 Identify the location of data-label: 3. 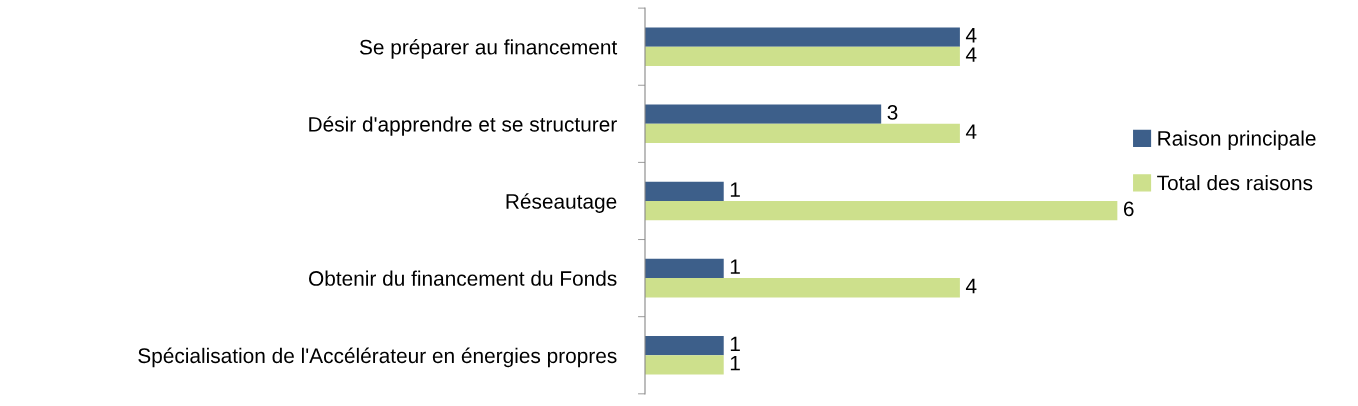
(892, 112).